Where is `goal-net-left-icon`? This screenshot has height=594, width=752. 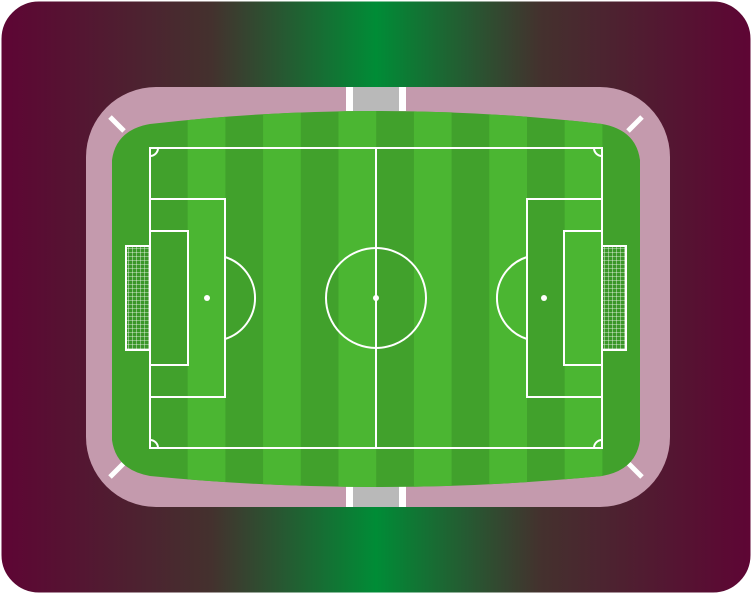 goal-net-left-icon is located at coordinates (138, 298).